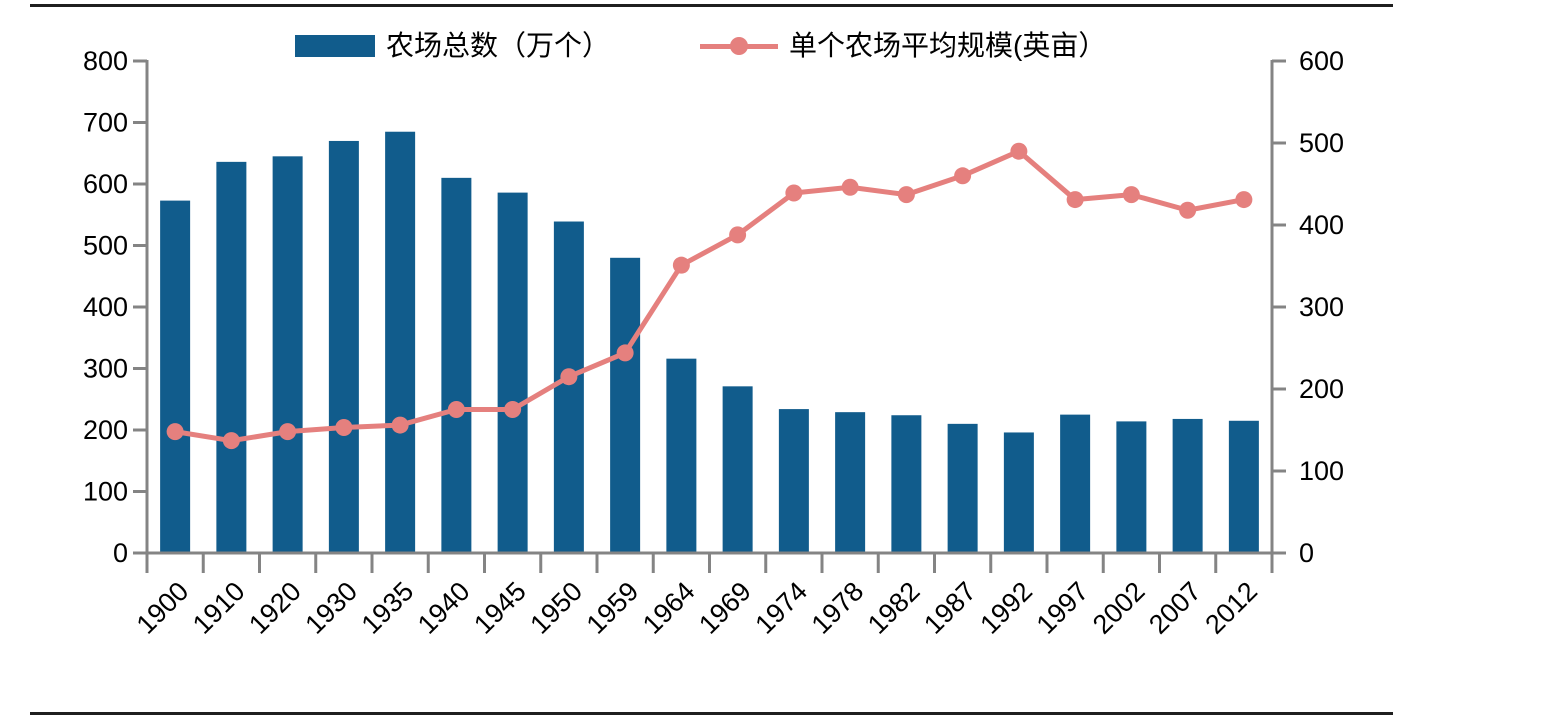  Describe the element at coordinates (894, 608) in the screenshot. I see `x-label-1982: 1982` at that location.